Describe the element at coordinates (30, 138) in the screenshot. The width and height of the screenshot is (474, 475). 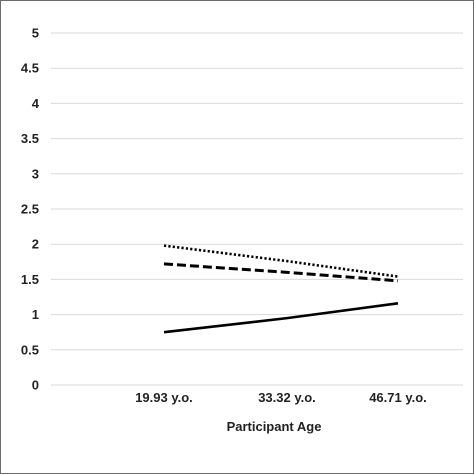
I see `y-tick-label: 3.5` at that location.